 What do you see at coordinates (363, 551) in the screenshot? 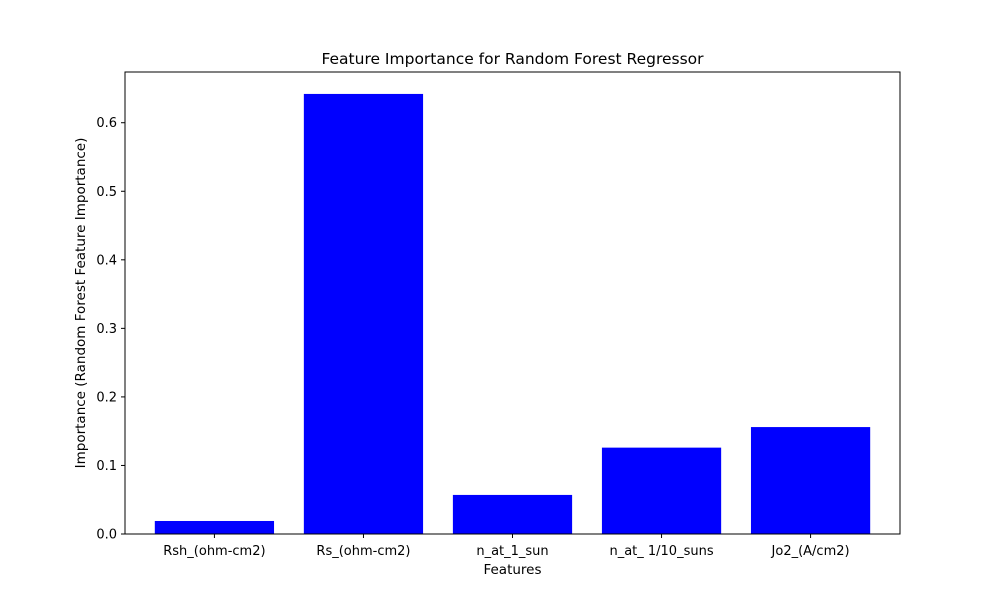
I see `x-tick-label: Rs_(ohm-cm2)` at bounding box center [363, 551].